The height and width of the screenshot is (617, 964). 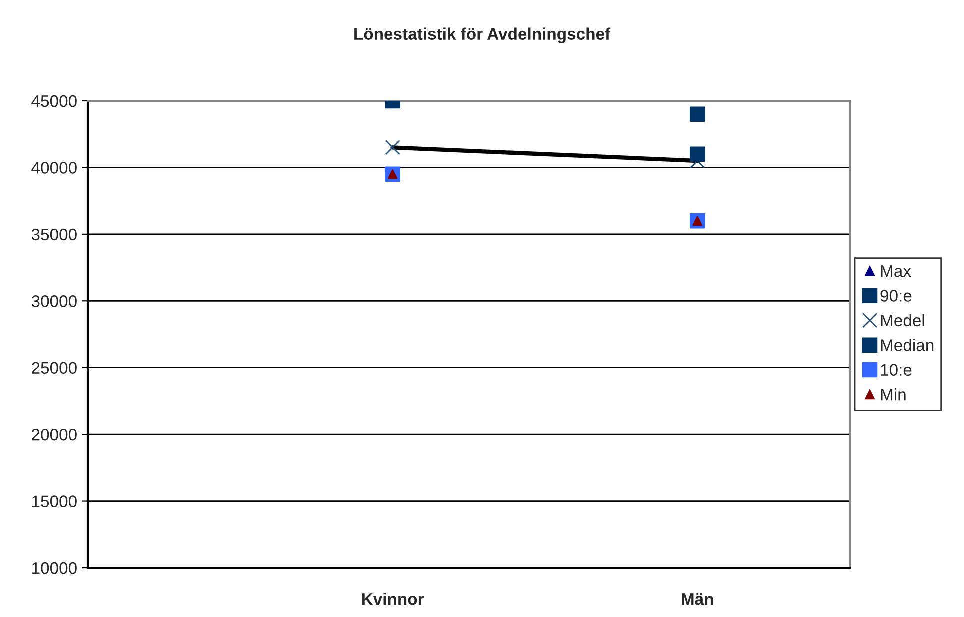 I want to click on x-tick-label: Kvinnor, so click(x=393, y=599).